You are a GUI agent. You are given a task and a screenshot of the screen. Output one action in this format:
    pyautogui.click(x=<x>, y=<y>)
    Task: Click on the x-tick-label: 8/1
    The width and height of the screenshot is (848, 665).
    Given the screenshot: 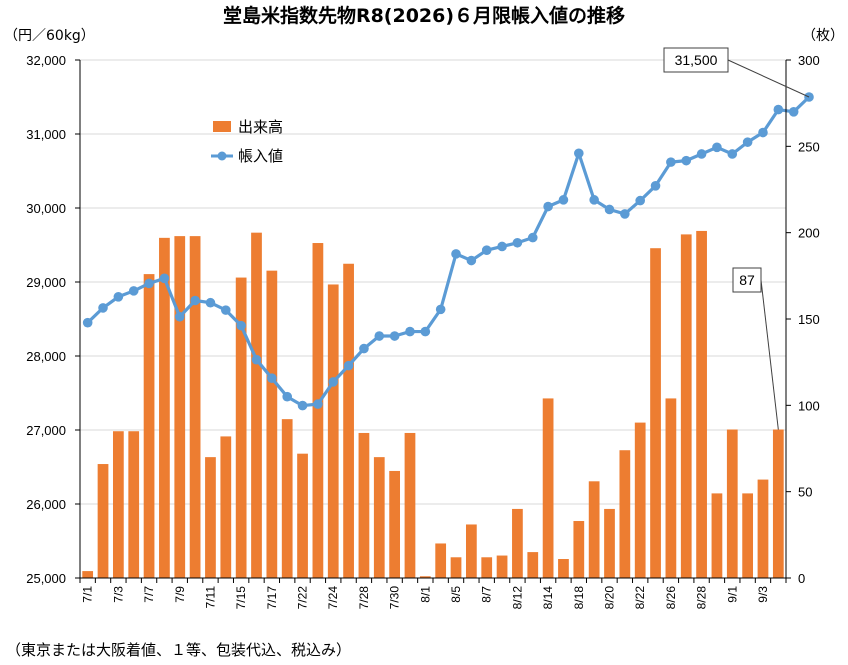 What is the action you would take?
    pyautogui.click(x=425, y=594)
    